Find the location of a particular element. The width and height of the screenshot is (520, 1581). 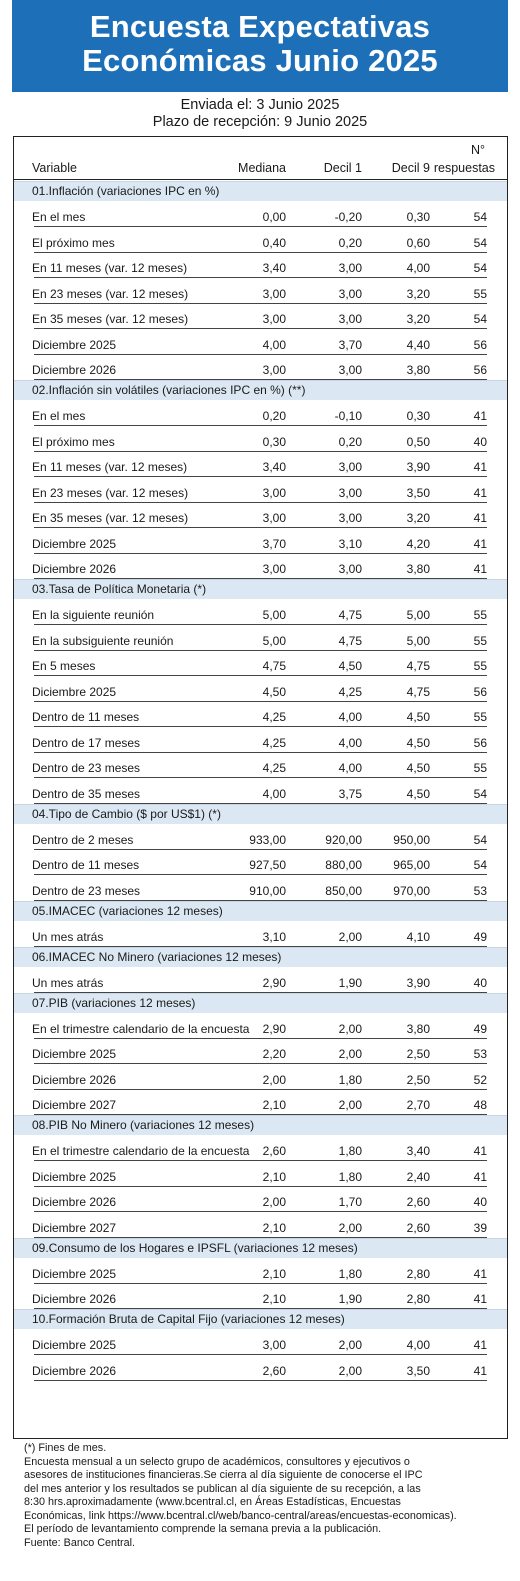

row-label: En la siguiente reunión is located at coordinates (93, 615).